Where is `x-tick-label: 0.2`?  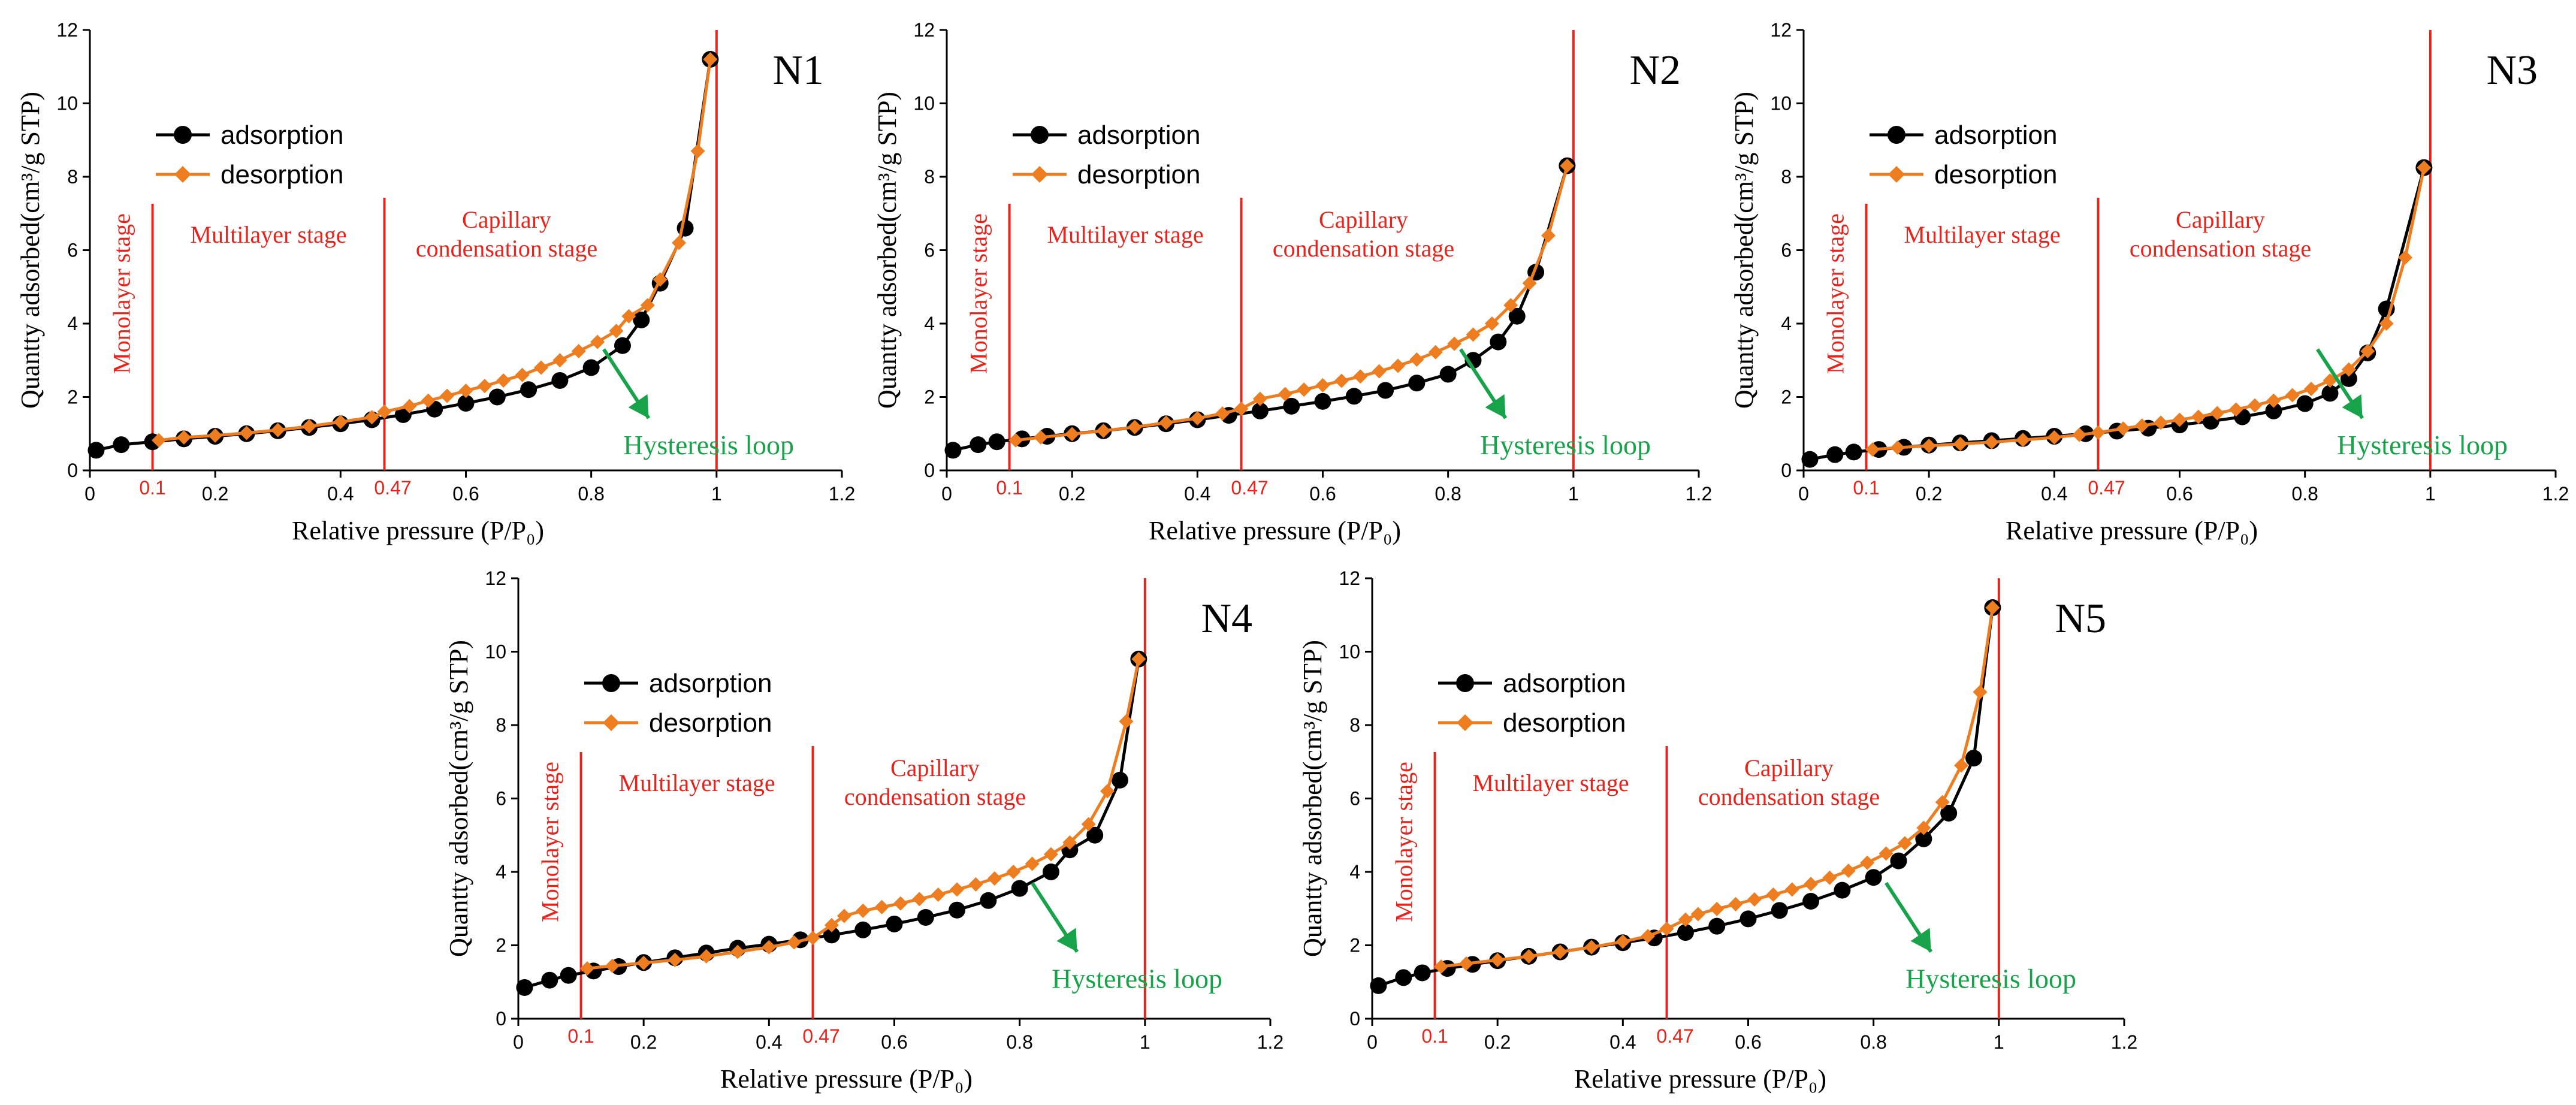
x-tick-label: 0.2 is located at coordinates (1498, 1042).